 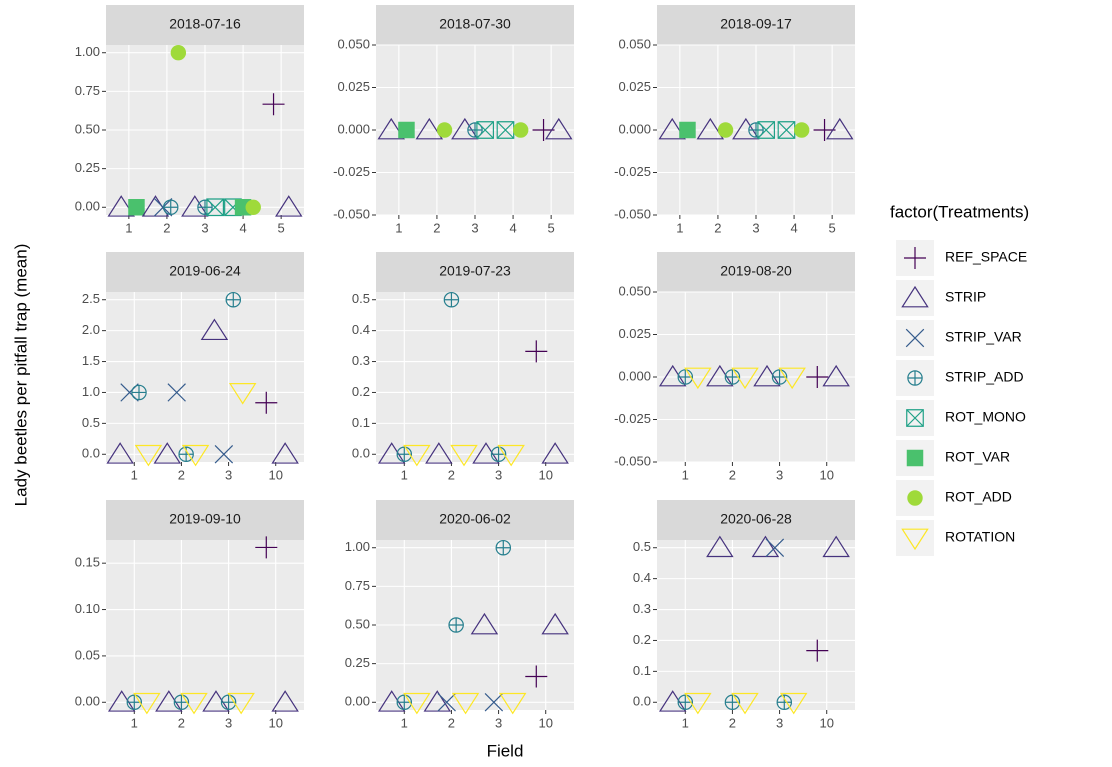 What do you see at coordinates (475, 271) in the screenshot?
I see `strip-label: 2019-07-23` at bounding box center [475, 271].